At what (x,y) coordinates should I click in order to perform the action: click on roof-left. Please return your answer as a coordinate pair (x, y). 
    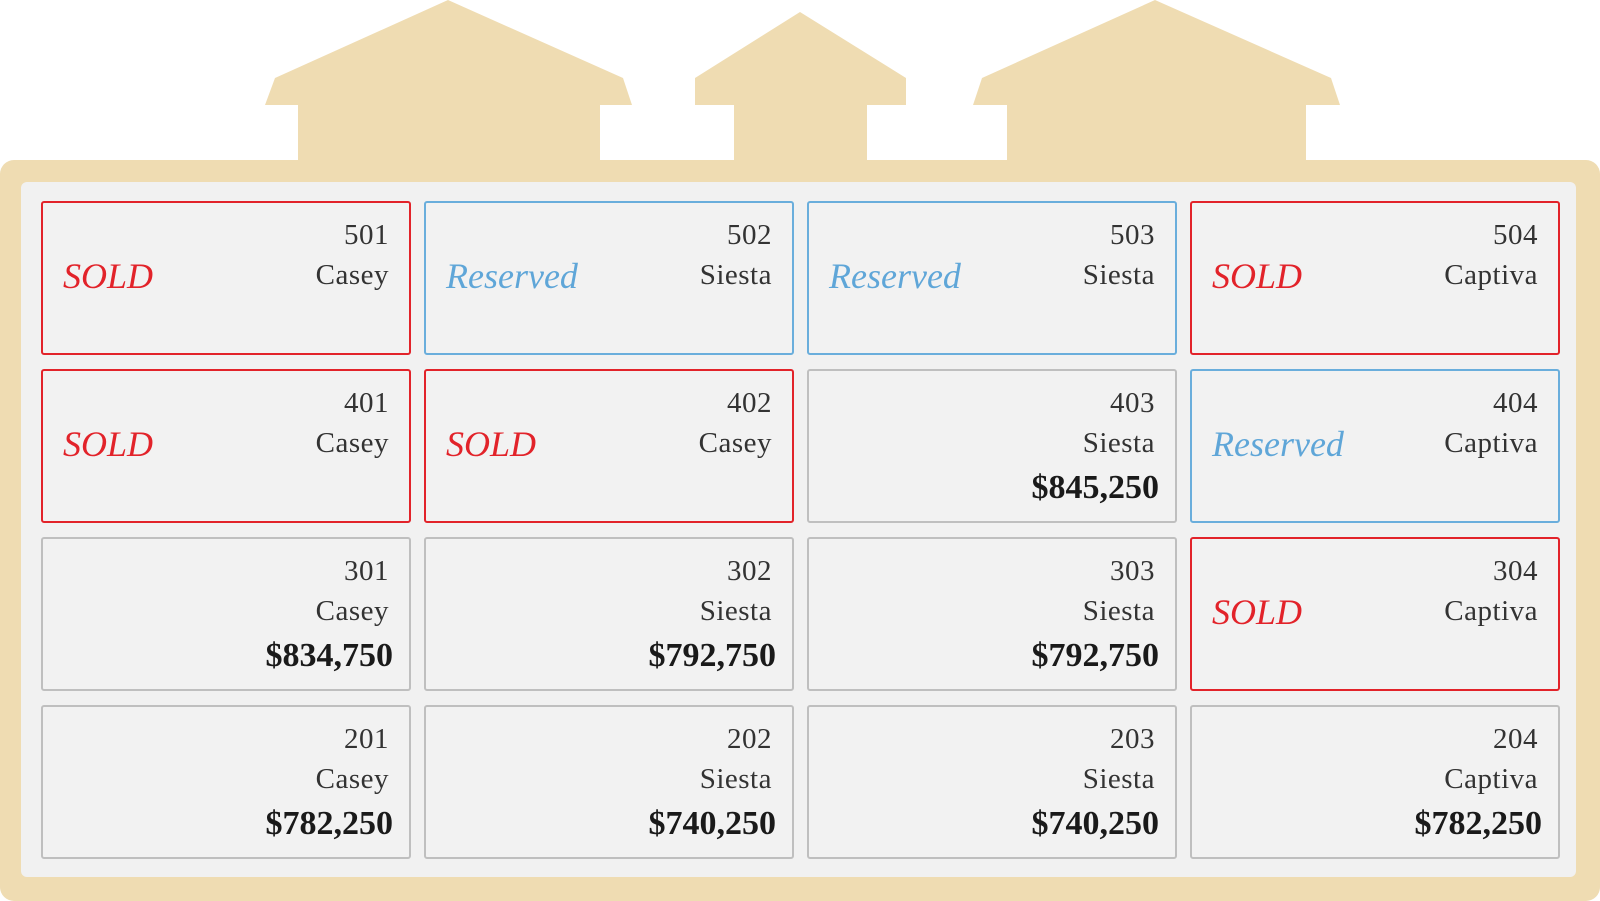
    Looking at the image, I should click on (448, 85).